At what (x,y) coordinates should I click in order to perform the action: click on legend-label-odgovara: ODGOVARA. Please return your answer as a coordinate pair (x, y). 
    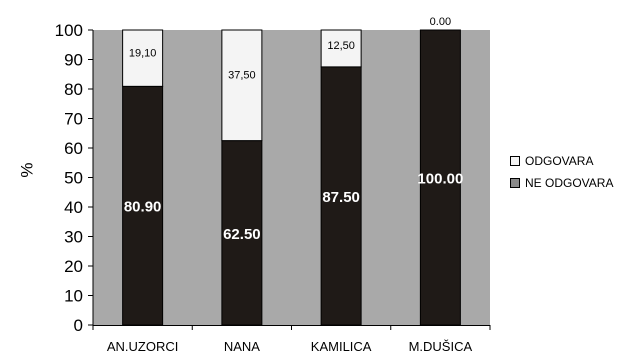
    Looking at the image, I should click on (559, 161).